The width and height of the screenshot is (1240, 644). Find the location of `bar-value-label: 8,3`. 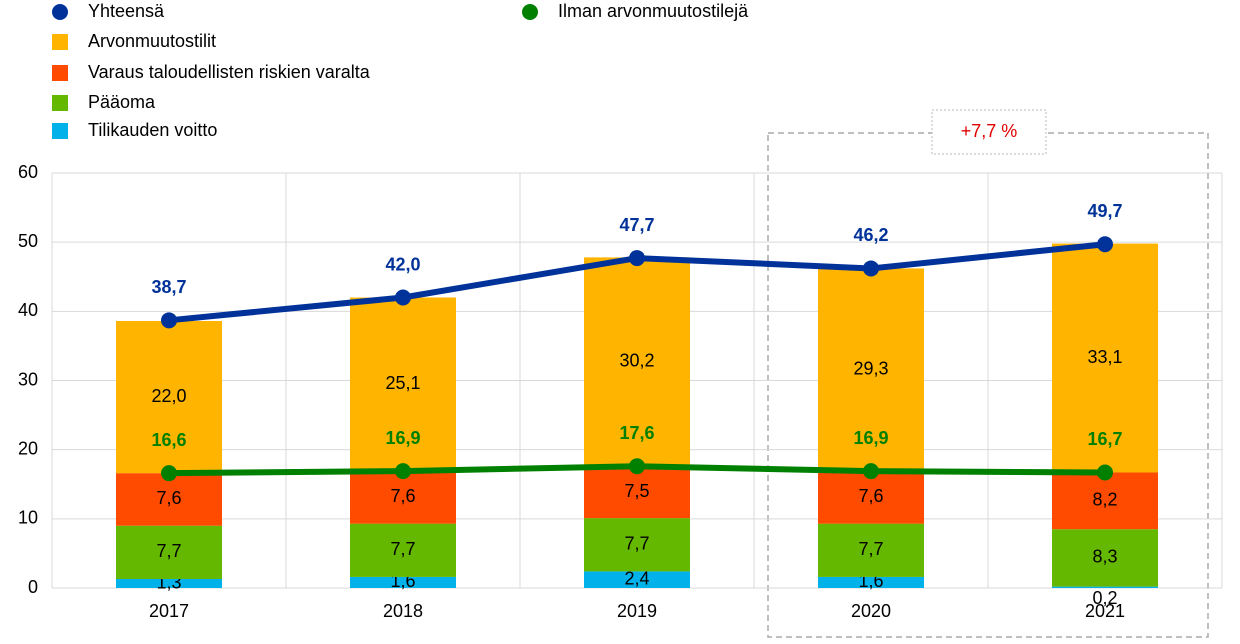

bar-value-label: 8,3 is located at coordinates (1104, 557).